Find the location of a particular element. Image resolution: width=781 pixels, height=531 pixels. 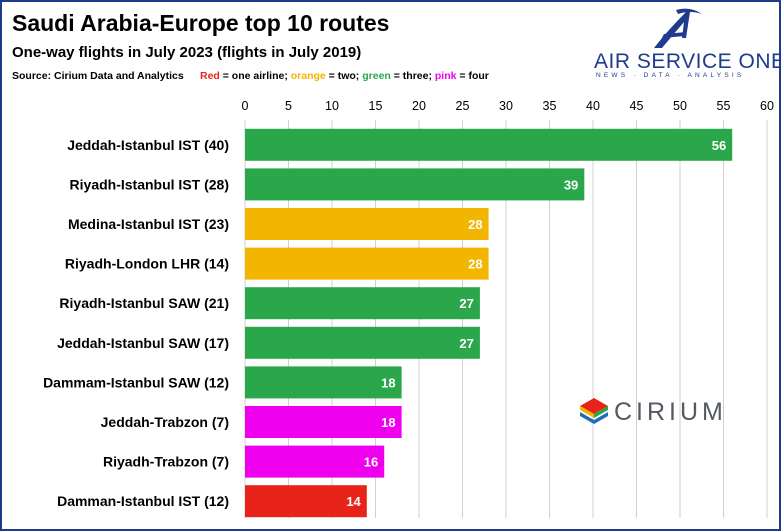

x-tick-label: 60 is located at coordinates (767, 106).